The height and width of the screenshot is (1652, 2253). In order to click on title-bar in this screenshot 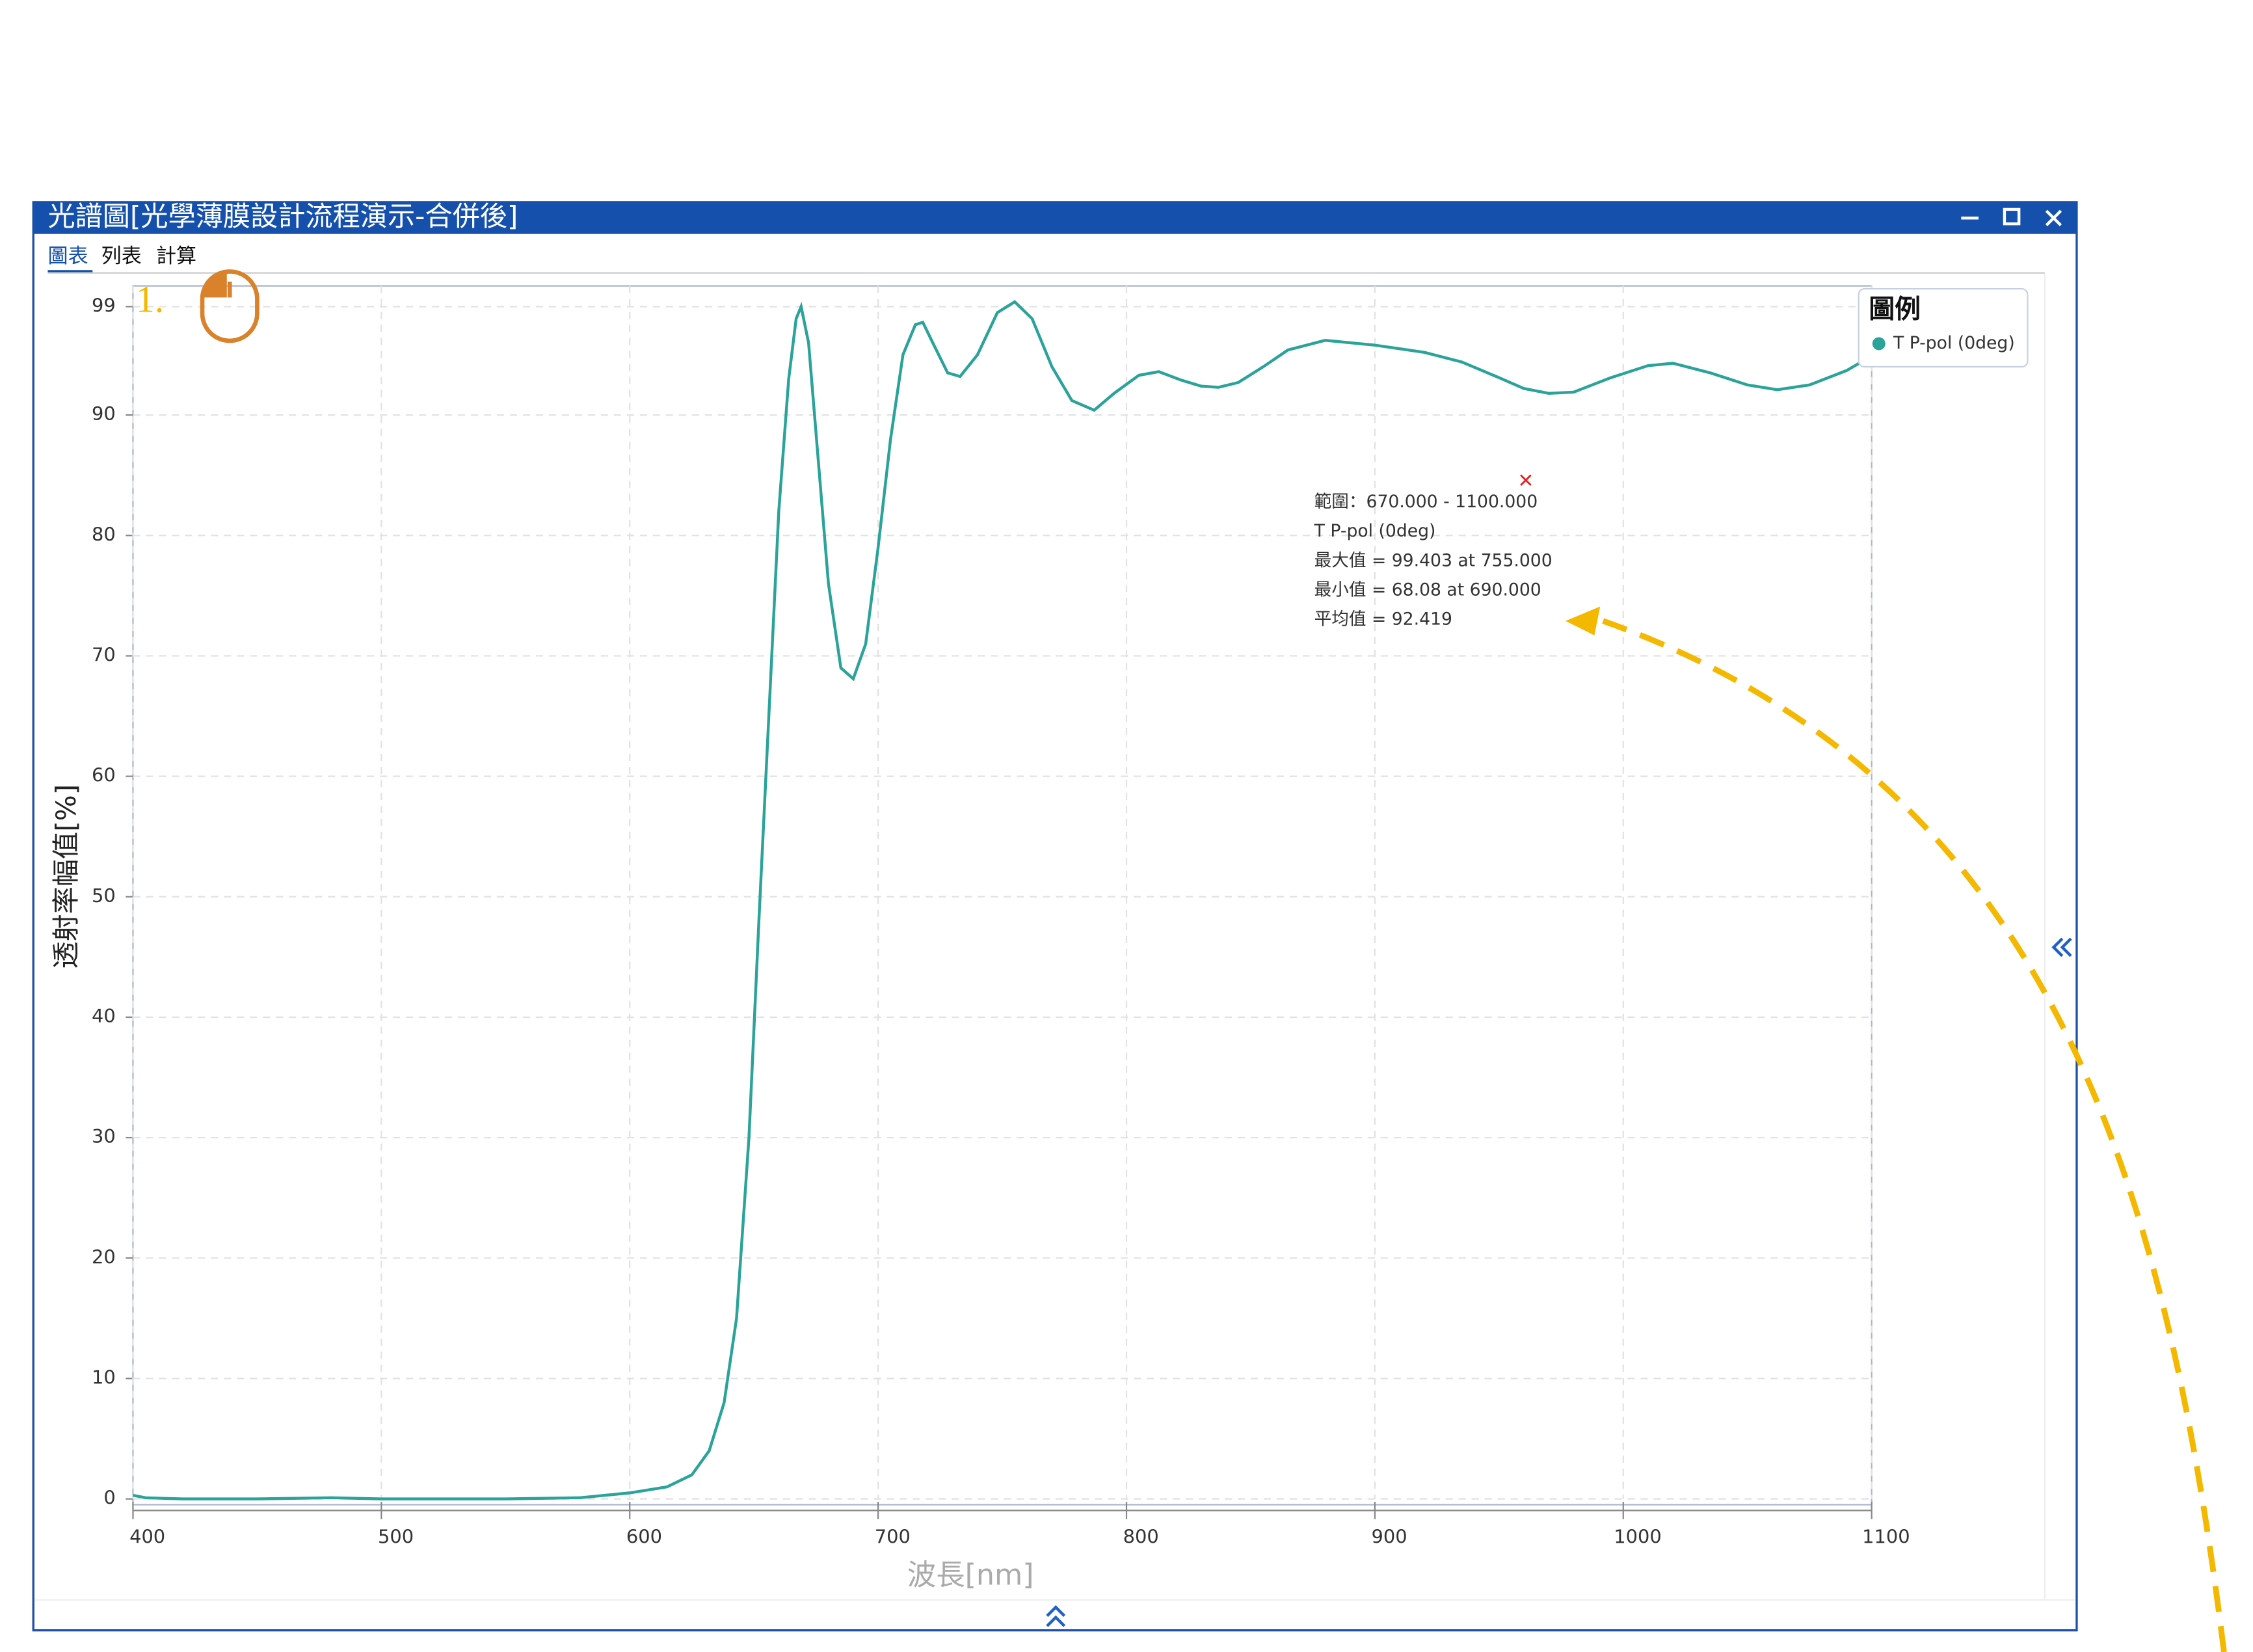, I will do `click(1055, 218)`.